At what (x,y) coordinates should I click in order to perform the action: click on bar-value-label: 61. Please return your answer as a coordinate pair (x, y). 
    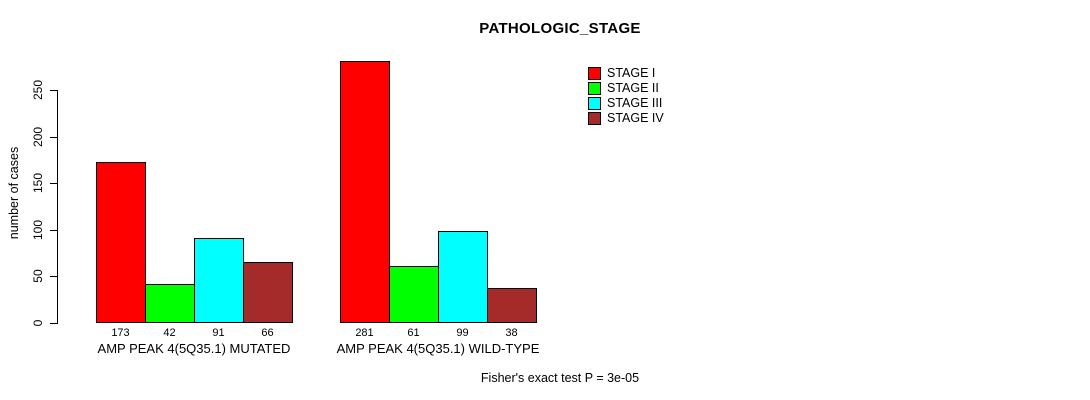
    Looking at the image, I should click on (413, 333).